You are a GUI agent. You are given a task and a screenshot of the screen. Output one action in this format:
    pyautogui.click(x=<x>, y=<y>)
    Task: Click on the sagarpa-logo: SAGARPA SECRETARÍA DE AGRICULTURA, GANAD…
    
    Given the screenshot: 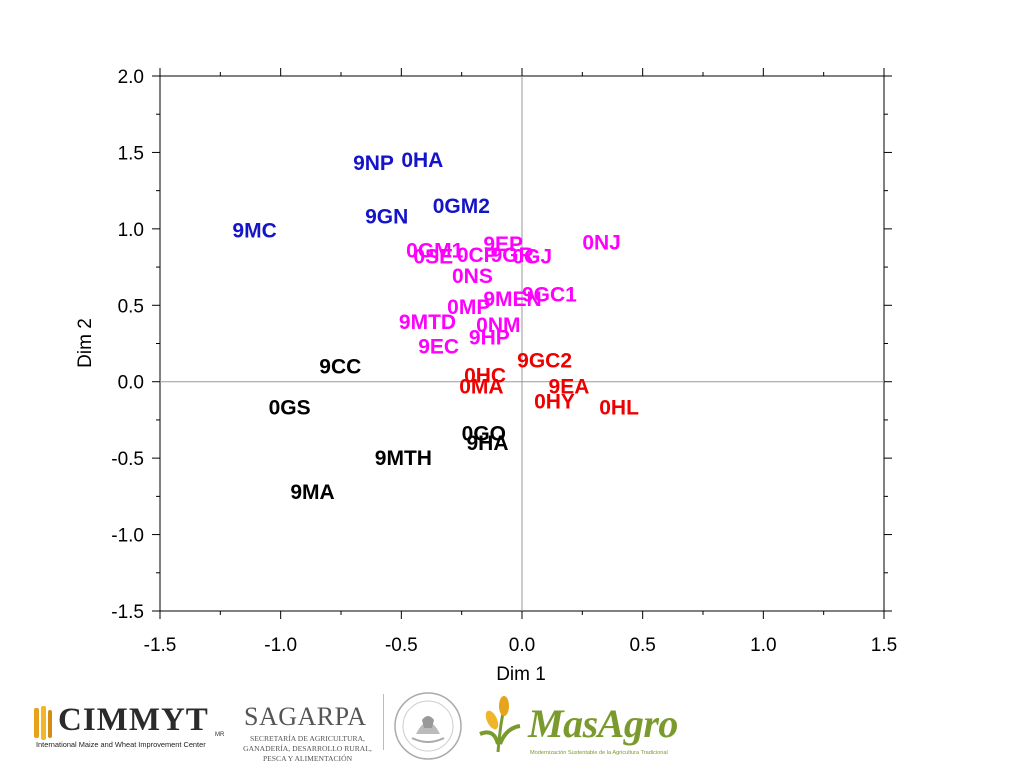 What is the action you would take?
    pyautogui.click(x=307, y=734)
    